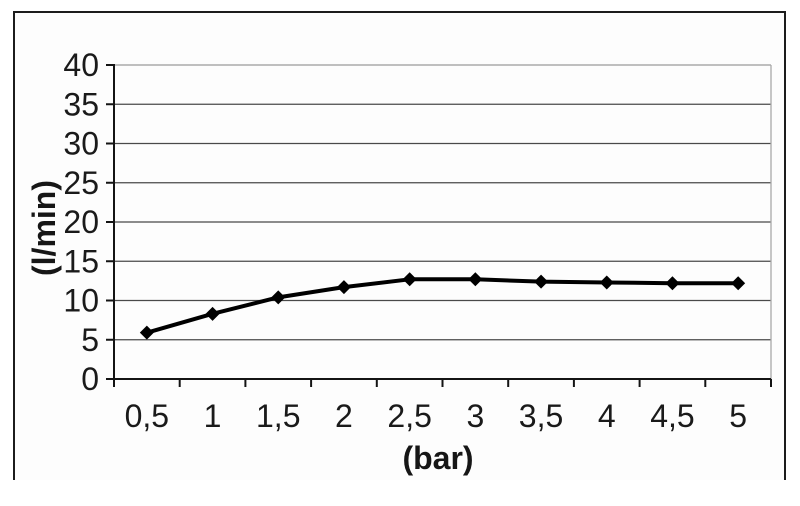 This screenshot has height=506, width=800. I want to click on y-tick-label: 15, so click(81, 261).